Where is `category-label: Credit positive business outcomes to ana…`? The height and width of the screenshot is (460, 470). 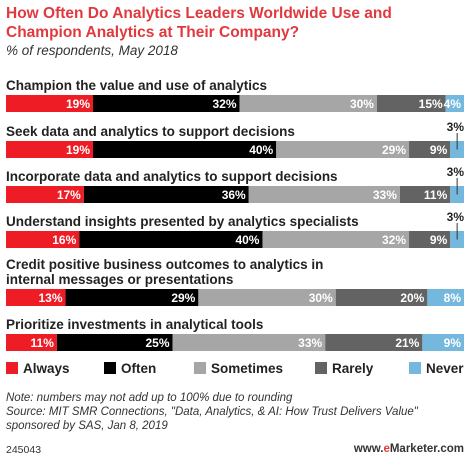 category-label: Credit positive business outcomes to ana… is located at coordinates (164, 264).